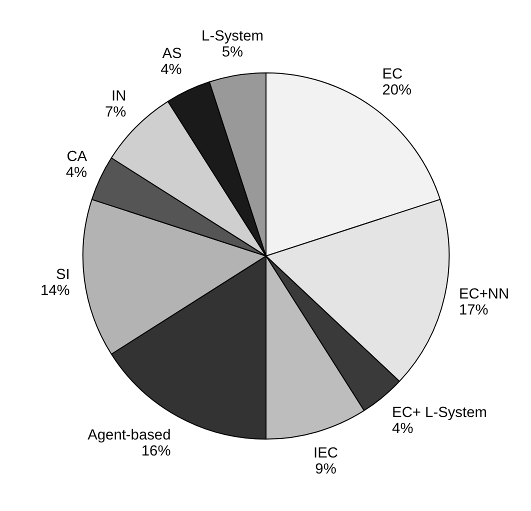 The height and width of the screenshot is (511, 531). Describe the element at coordinates (233, 36) in the screenshot. I see `slice-label: L-System` at that location.